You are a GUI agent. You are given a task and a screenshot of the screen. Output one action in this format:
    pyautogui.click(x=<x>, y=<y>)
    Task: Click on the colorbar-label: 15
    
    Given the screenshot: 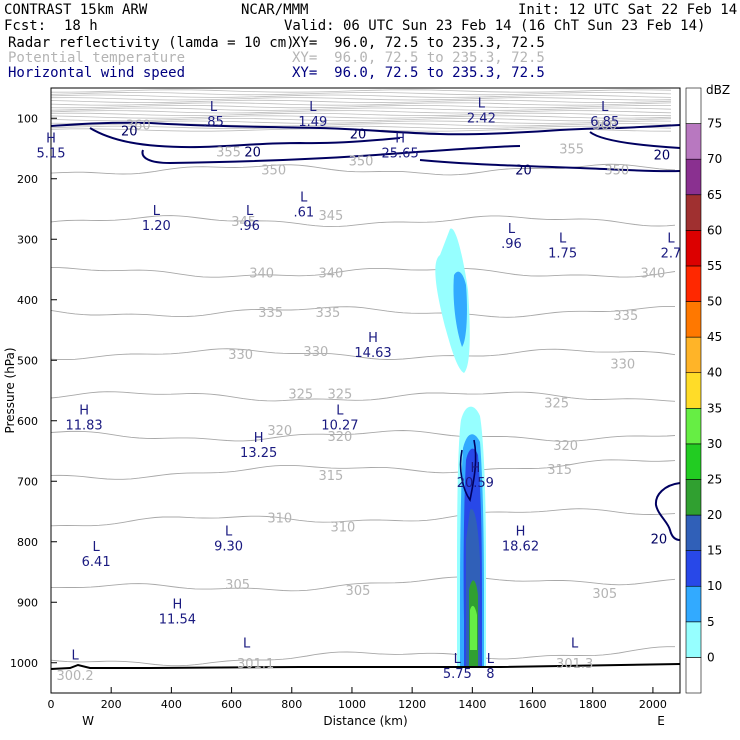 What is the action you would take?
    pyautogui.click(x=714, y=551)
    